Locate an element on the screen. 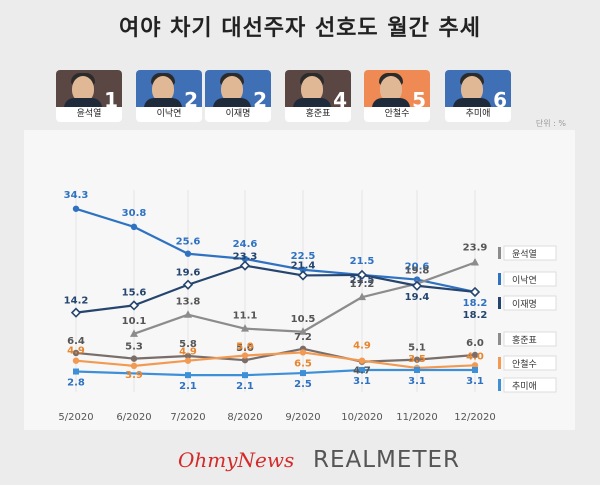 This screenshot has height=485, width=600. x-tick-label: 10/2020 is located at coordinates (362, 417).